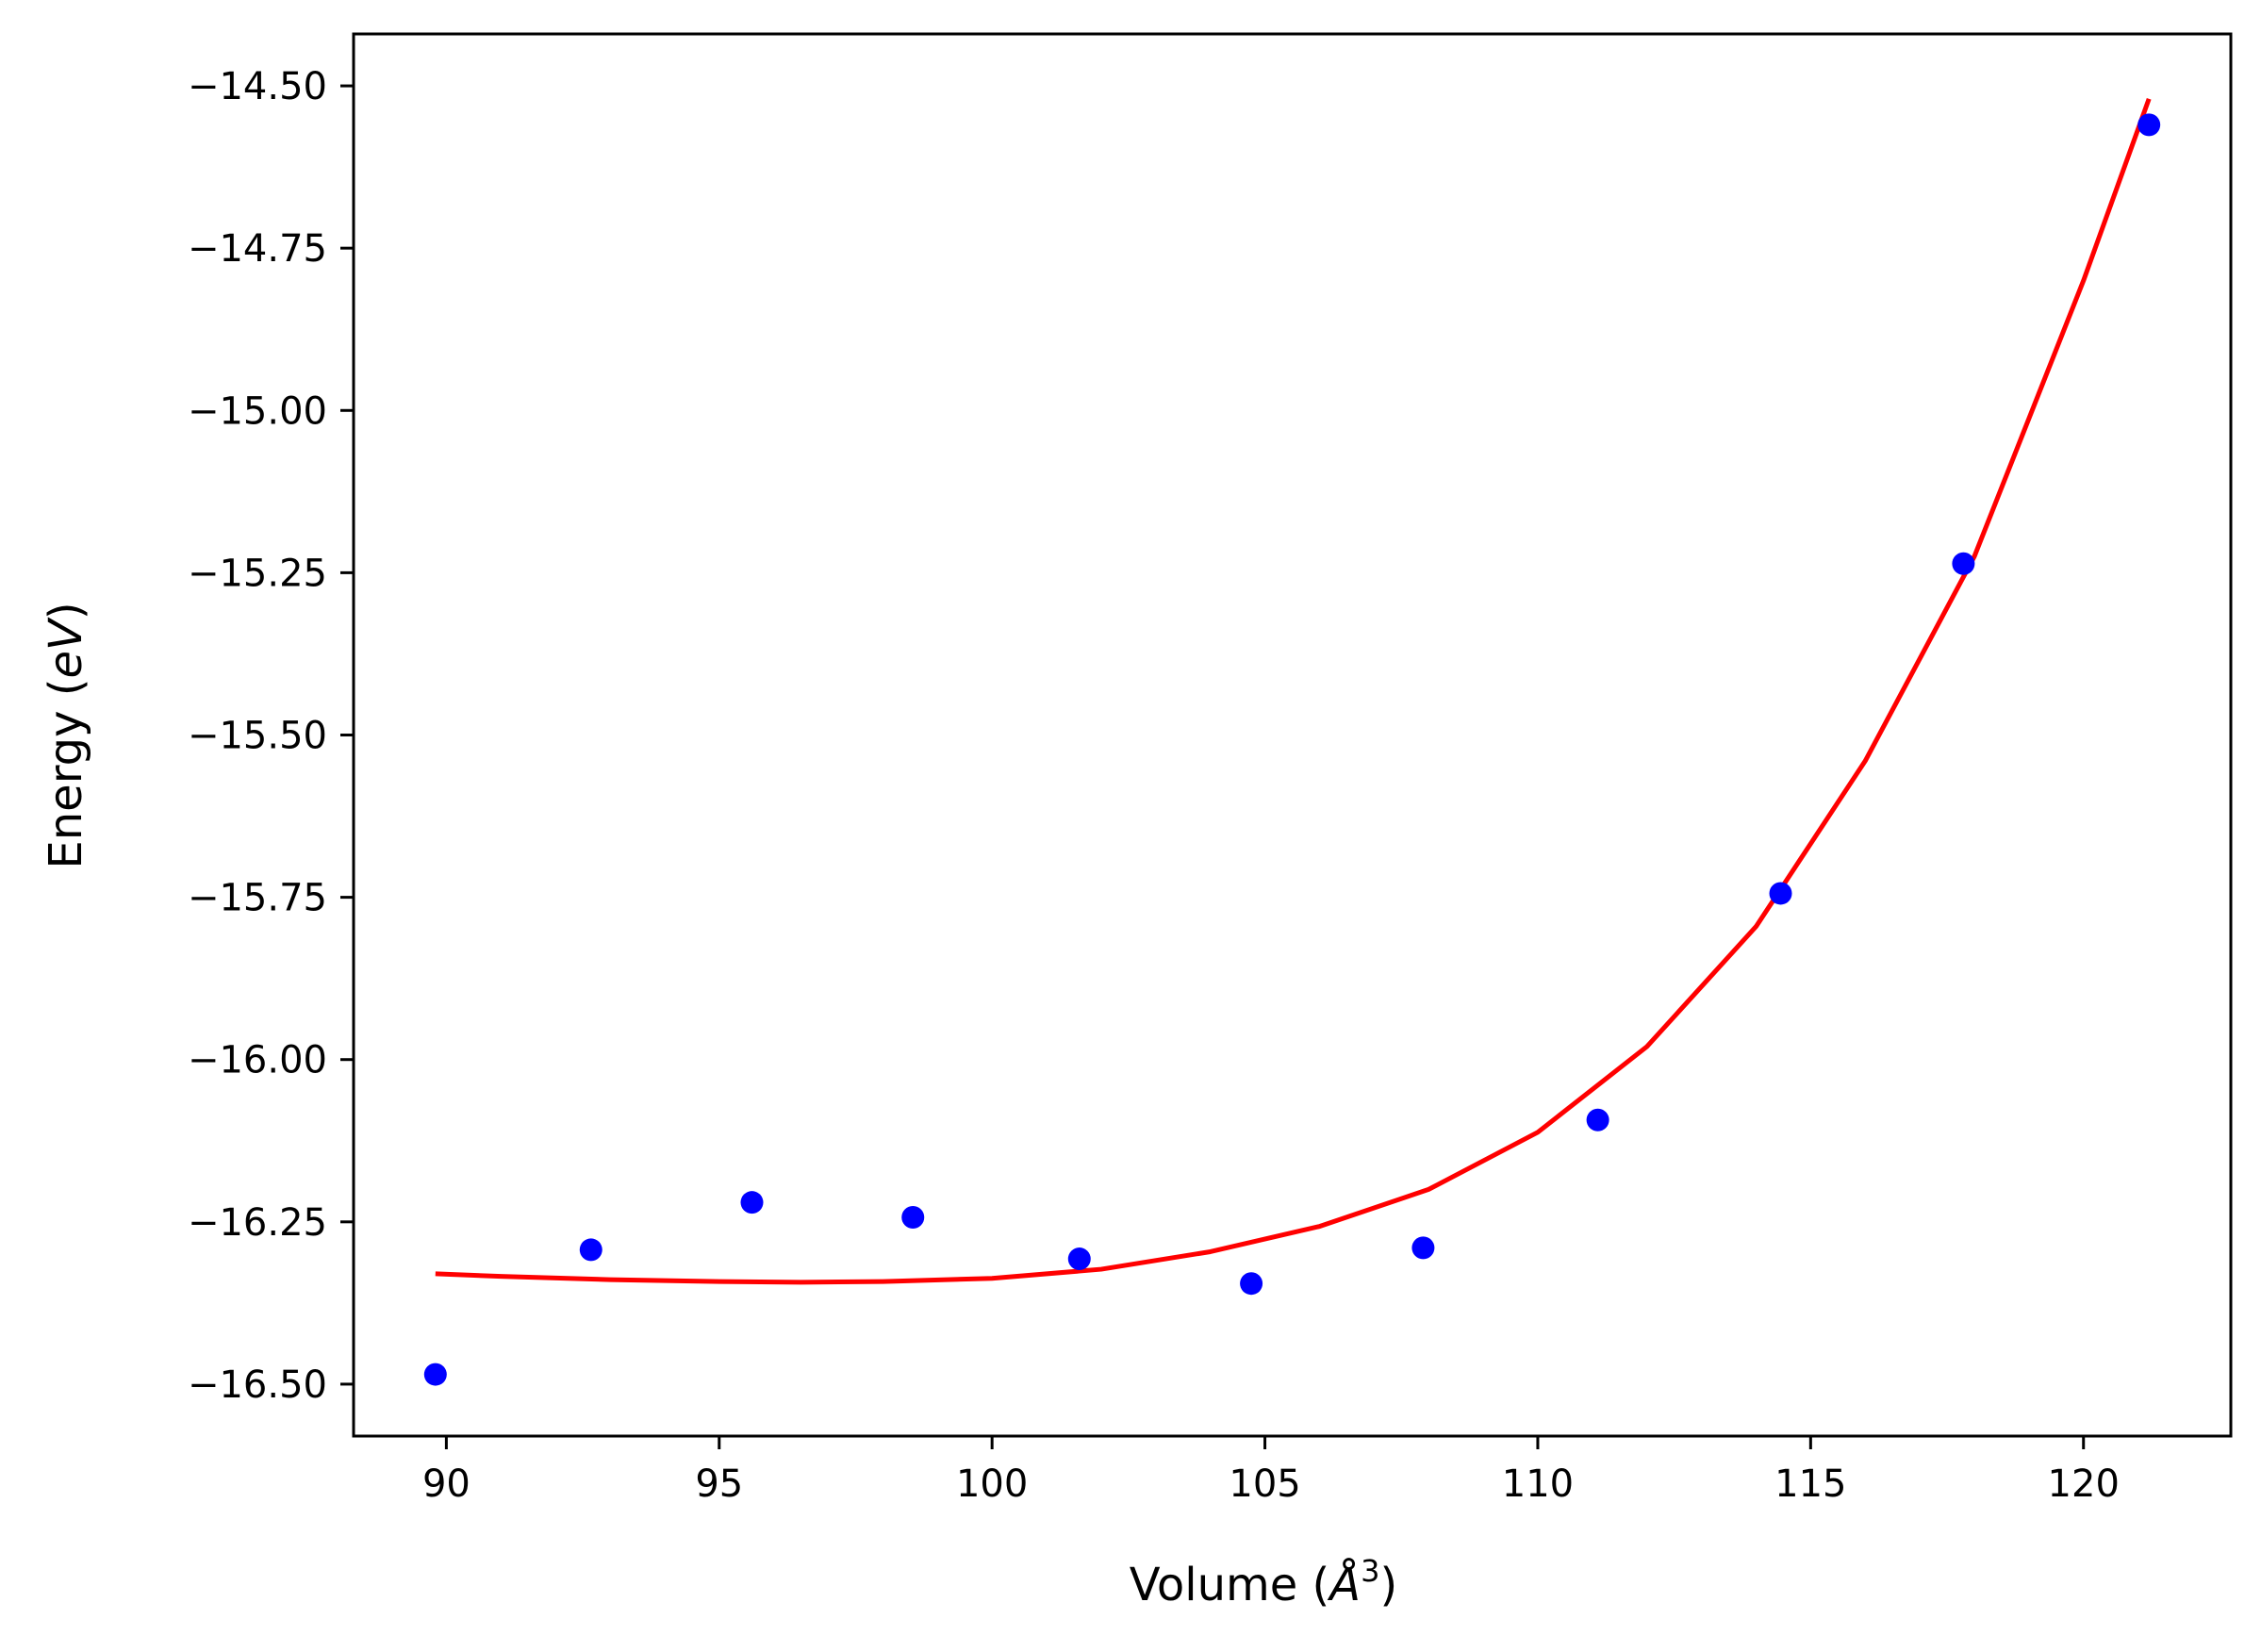 This screenshot has width=2261, height=1652. What do you see at coordinates (1810, 1484) in the screenshot?
I see `x-tick-label: 115` at bounding box center [1810, 1484].